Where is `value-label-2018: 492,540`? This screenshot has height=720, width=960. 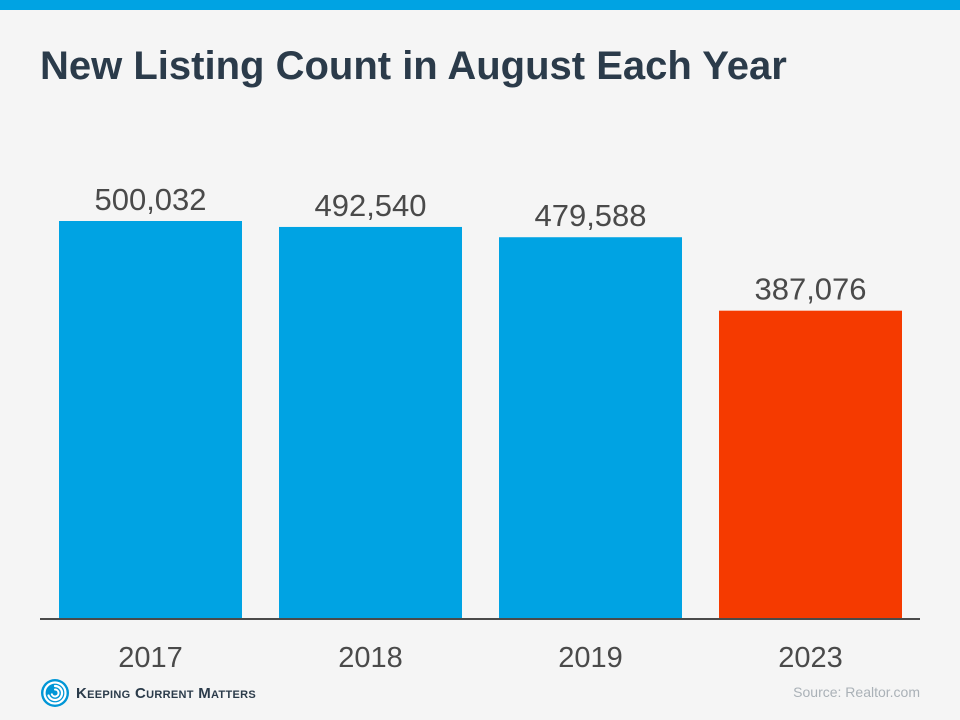 value-label-2018: 492,540 is located at coordinates (370, 205).